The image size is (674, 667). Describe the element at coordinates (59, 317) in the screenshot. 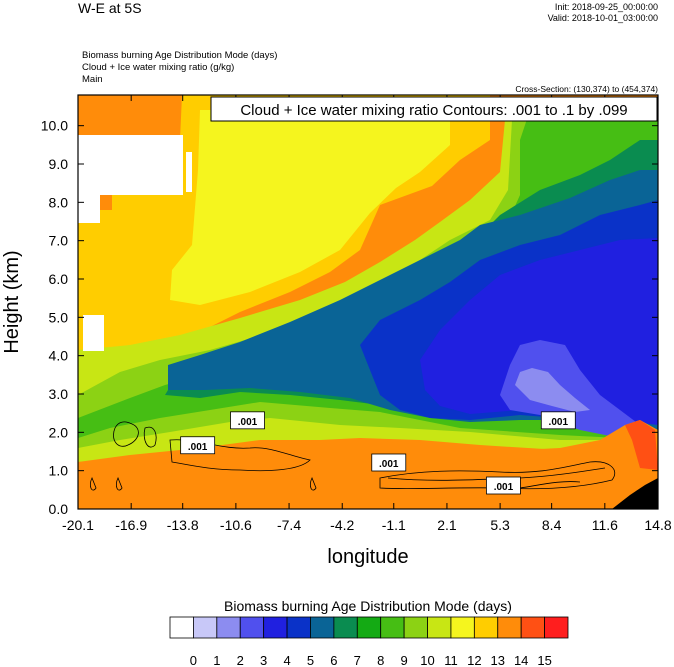

I see `y-tick-label: 5.0` at that location.